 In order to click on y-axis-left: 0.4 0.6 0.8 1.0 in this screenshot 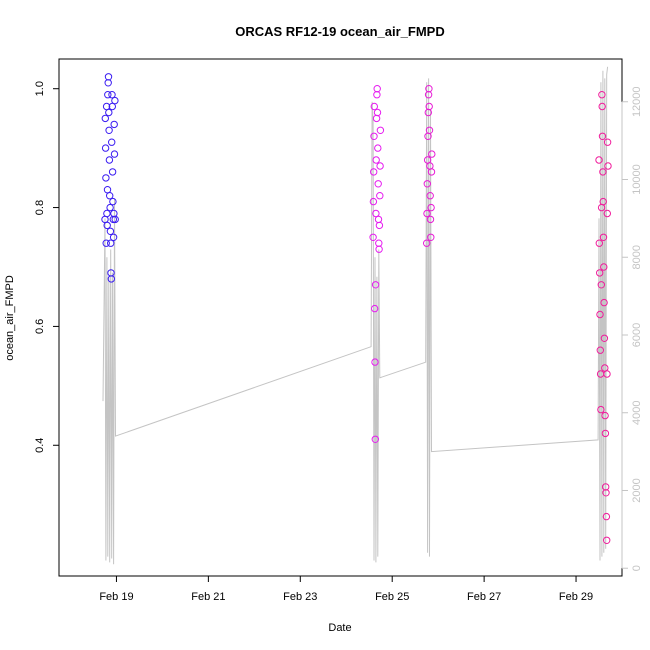, I will do `click(47, 267)`.